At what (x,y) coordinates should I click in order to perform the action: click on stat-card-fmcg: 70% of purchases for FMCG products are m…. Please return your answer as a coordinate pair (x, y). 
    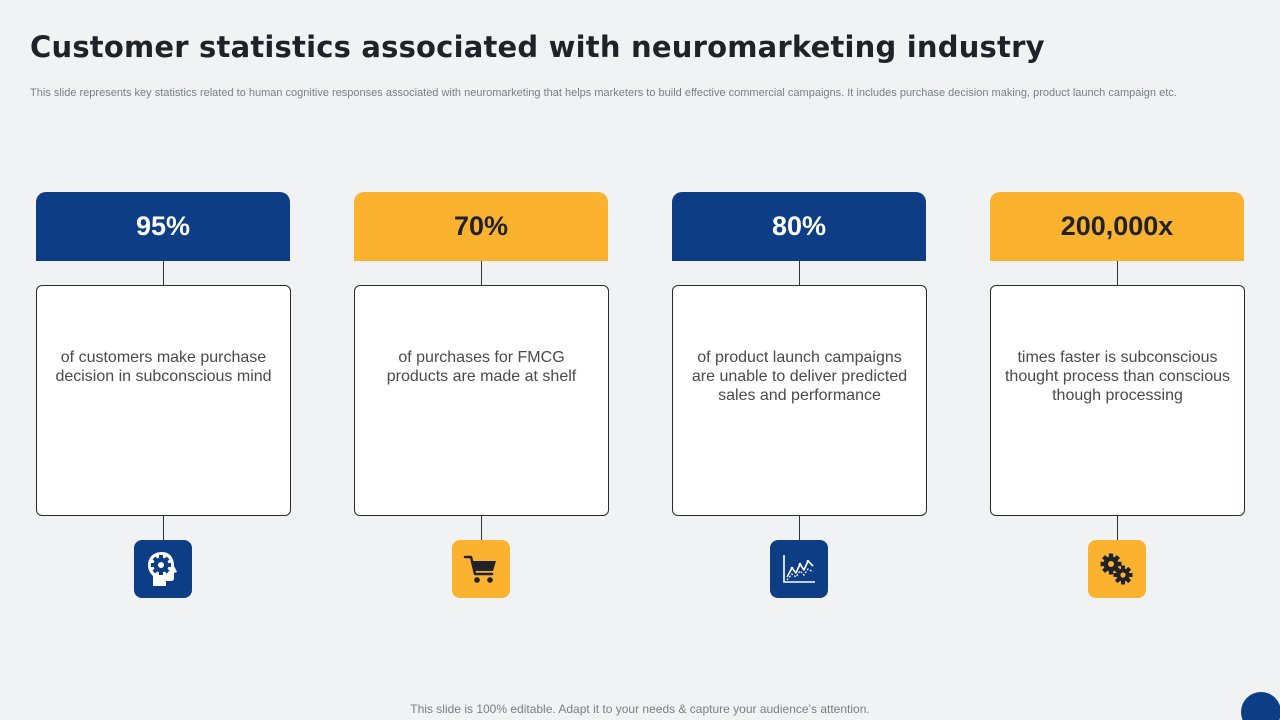
    Looking at the image, I should click on (481, 395).